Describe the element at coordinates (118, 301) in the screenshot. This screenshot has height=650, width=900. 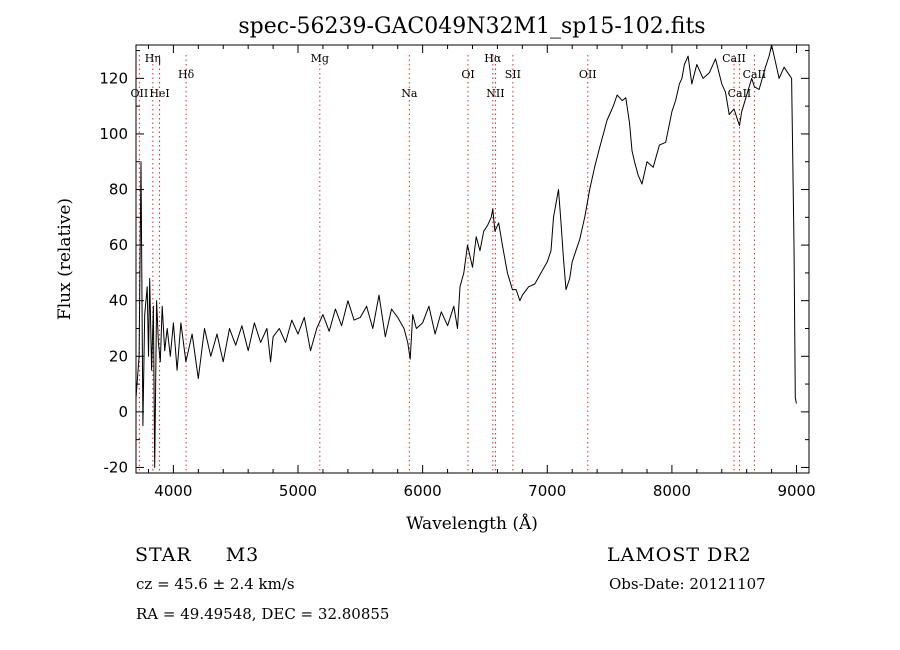
I see `y-tick-label-3: 40` at that location.